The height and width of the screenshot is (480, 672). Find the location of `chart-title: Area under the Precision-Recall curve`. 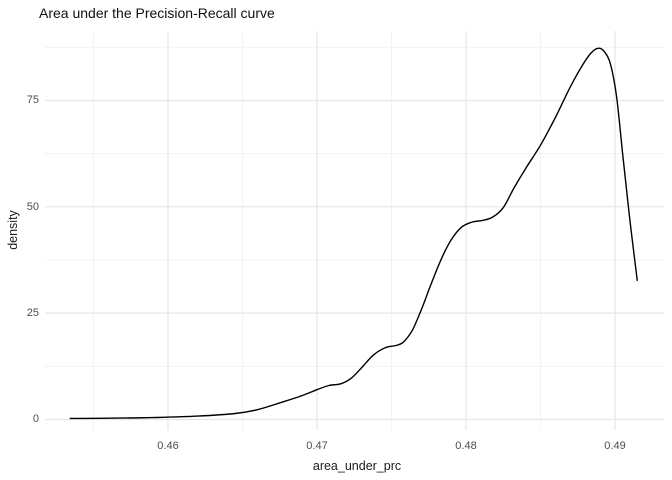

chart-title: Area under the Precision-Recall curve is located at coordinates (157, 13).